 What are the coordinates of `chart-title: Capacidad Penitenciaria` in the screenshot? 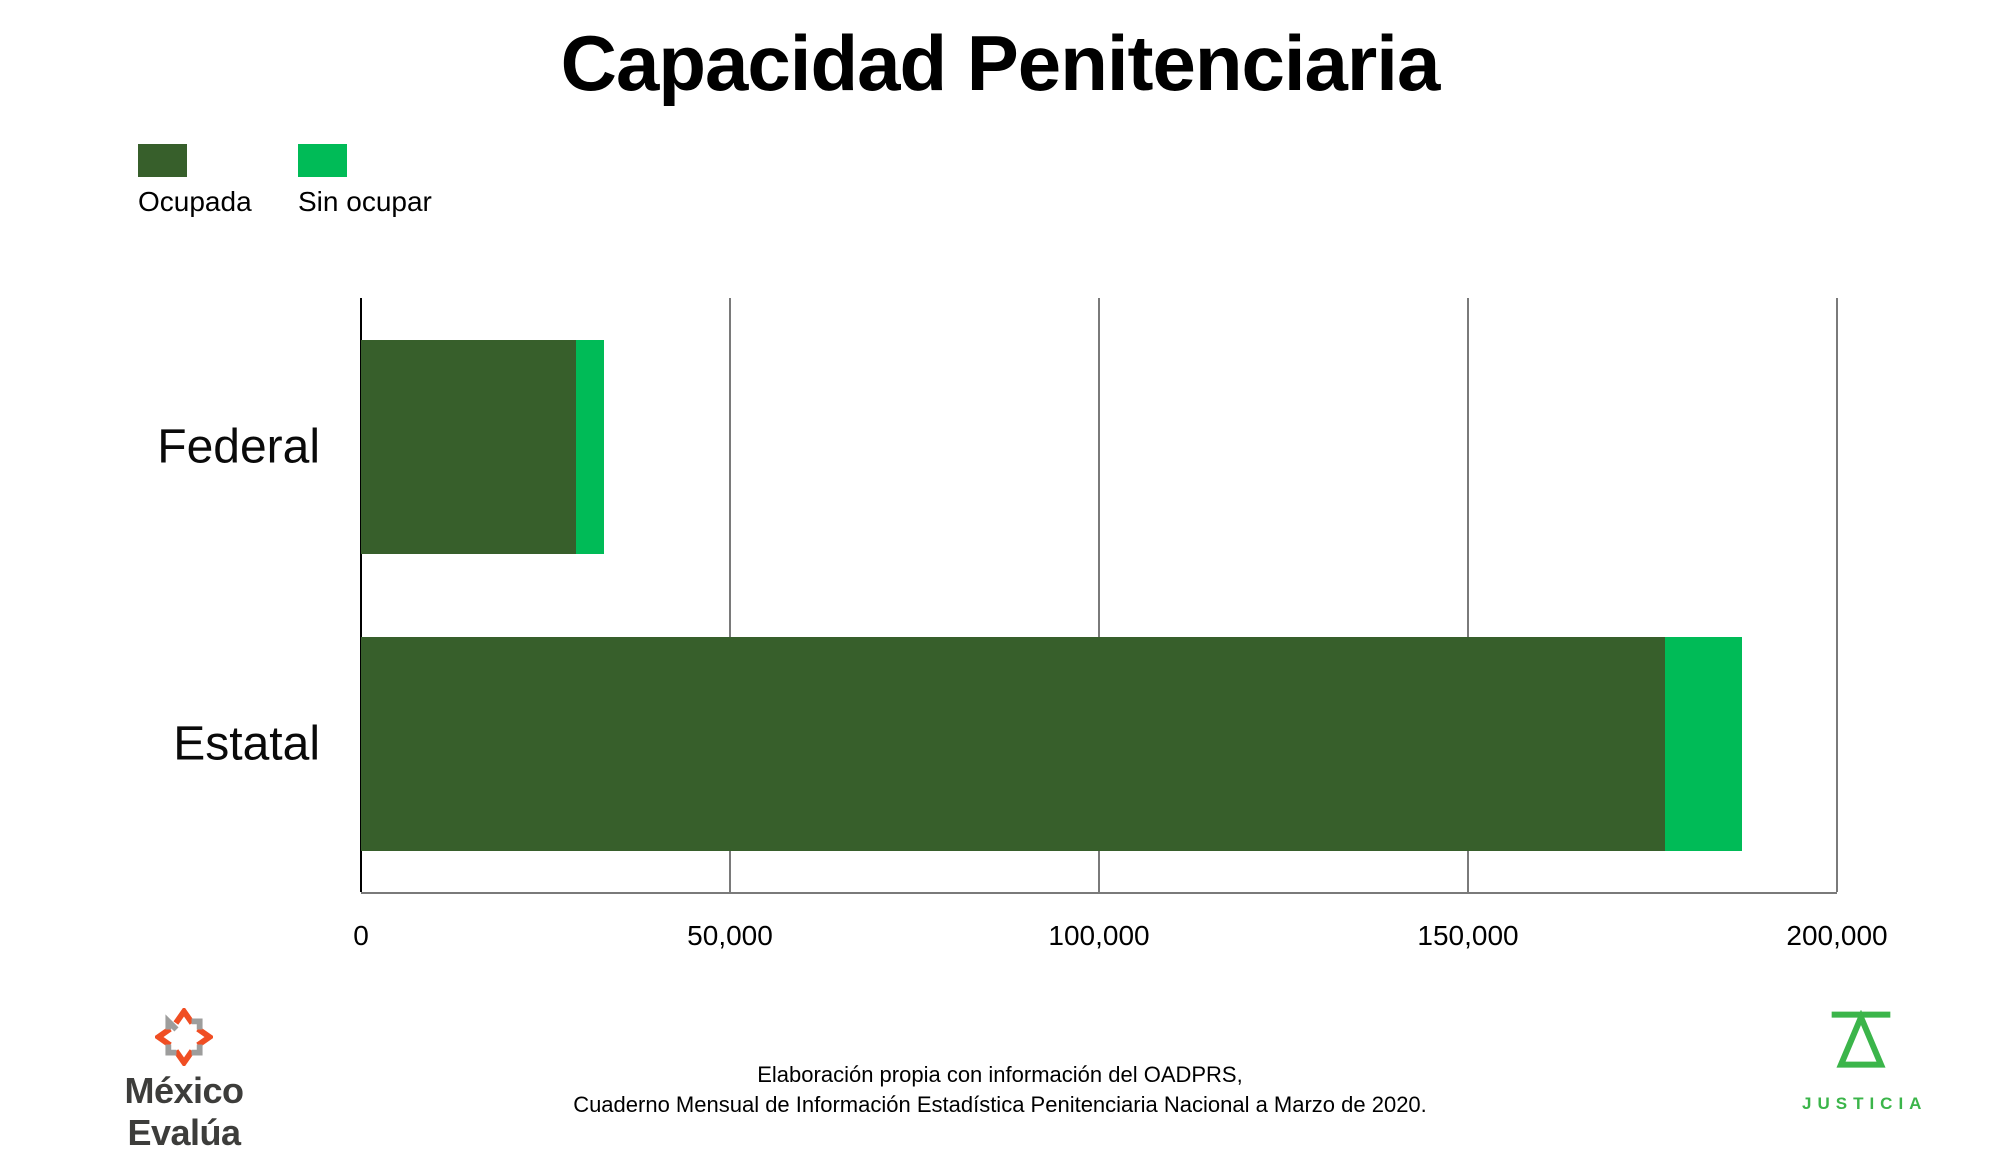 It's located at (1000, 63).